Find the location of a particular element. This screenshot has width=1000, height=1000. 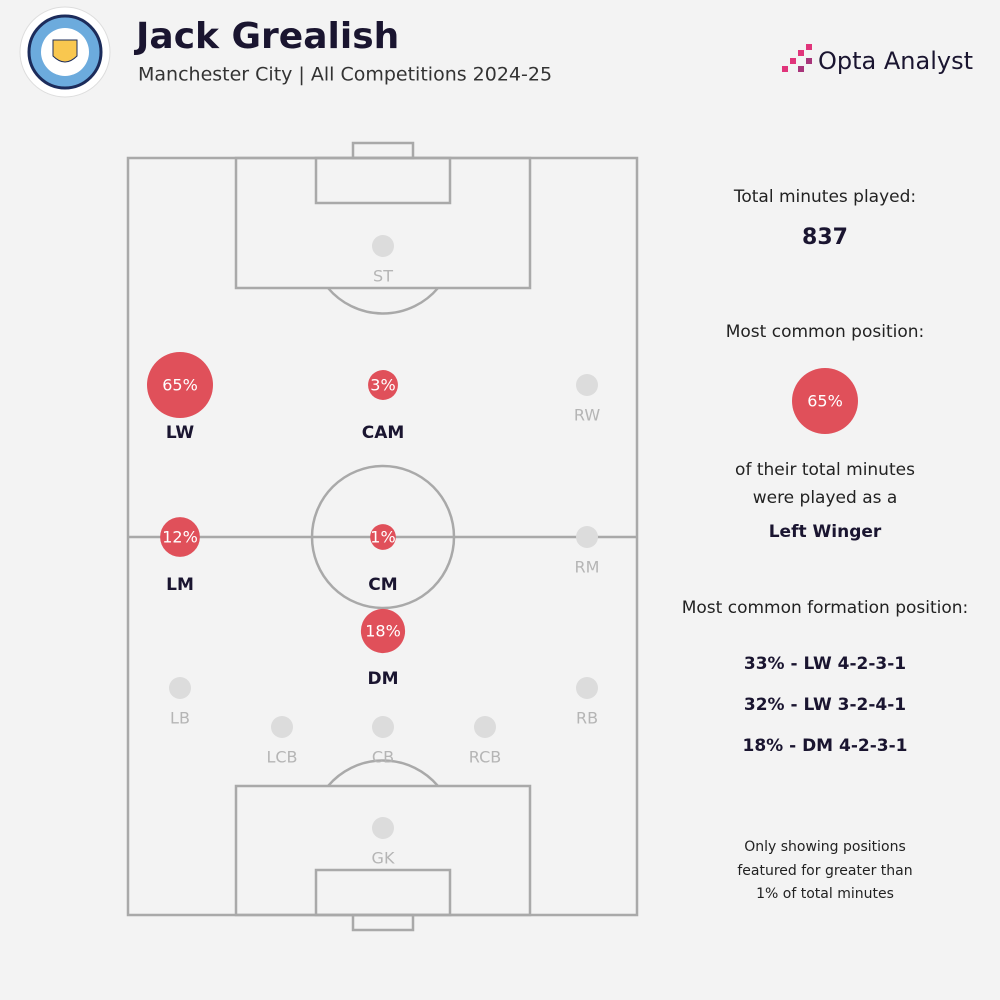

formation: 18% - DM 4-2-3-1 is located at coordinates (824, 746).